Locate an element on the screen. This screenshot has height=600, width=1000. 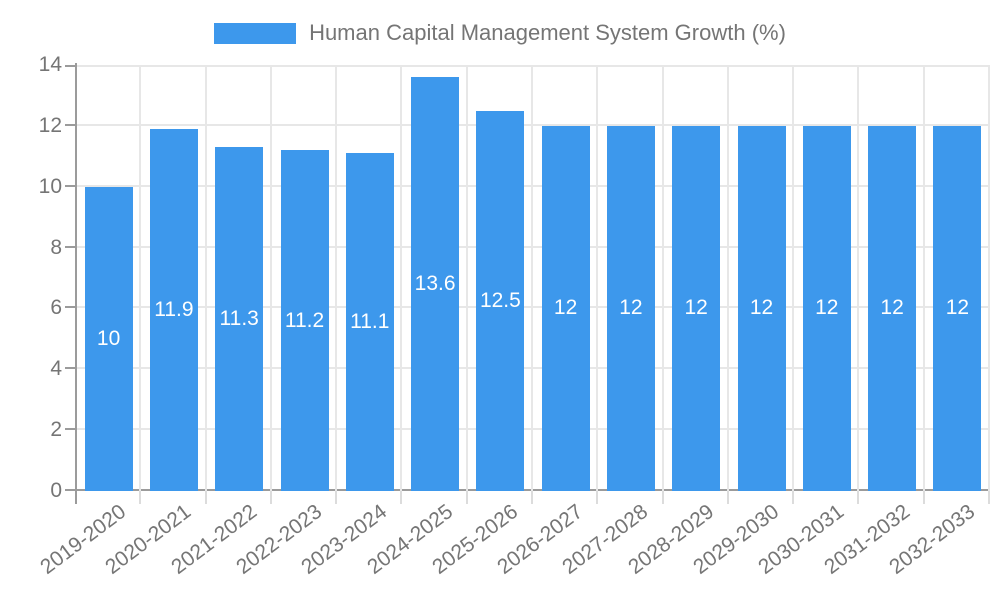
bar-2022-2023: 11.2 is located at coordinates (304, 320).